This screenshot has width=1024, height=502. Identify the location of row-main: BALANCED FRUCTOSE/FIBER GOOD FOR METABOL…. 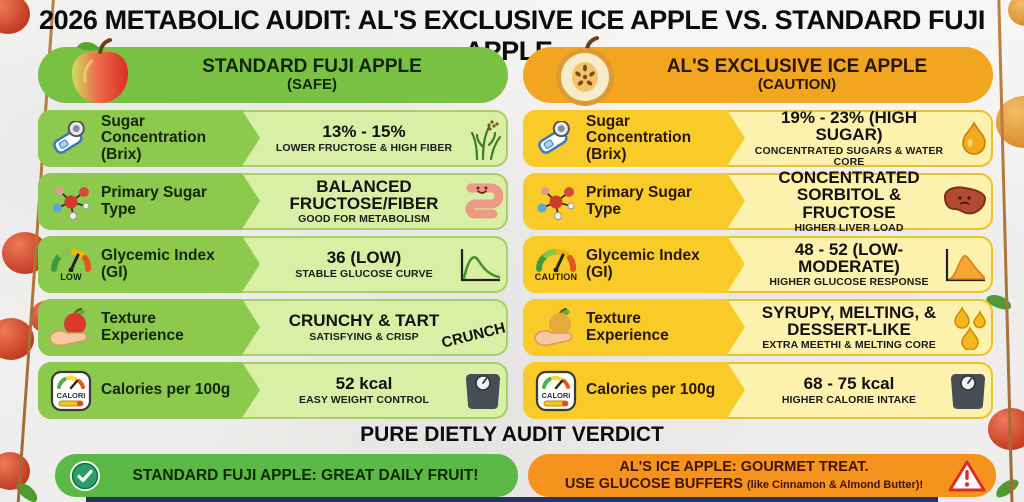
(364, 201).